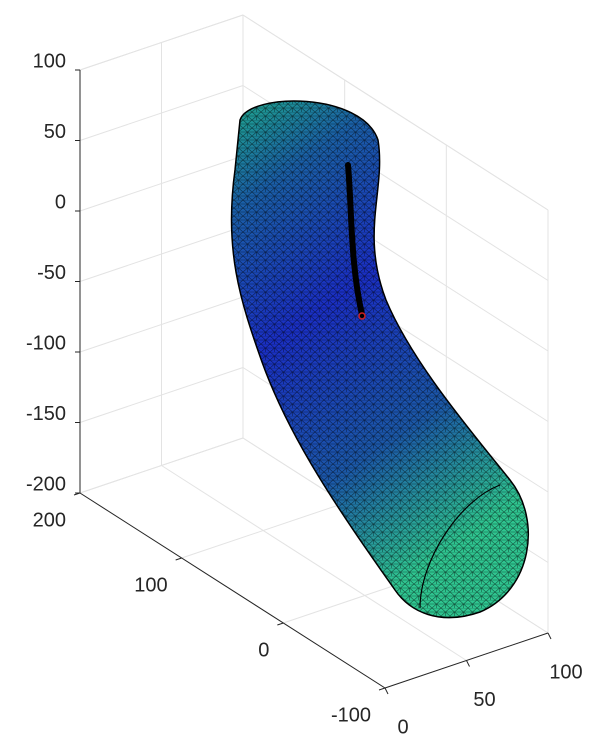 The width and height of the screenshot is (592, 740). Describe the element at coordinates (46, 414) in the screenshot. I see `z-tick-label: -150` at that location.